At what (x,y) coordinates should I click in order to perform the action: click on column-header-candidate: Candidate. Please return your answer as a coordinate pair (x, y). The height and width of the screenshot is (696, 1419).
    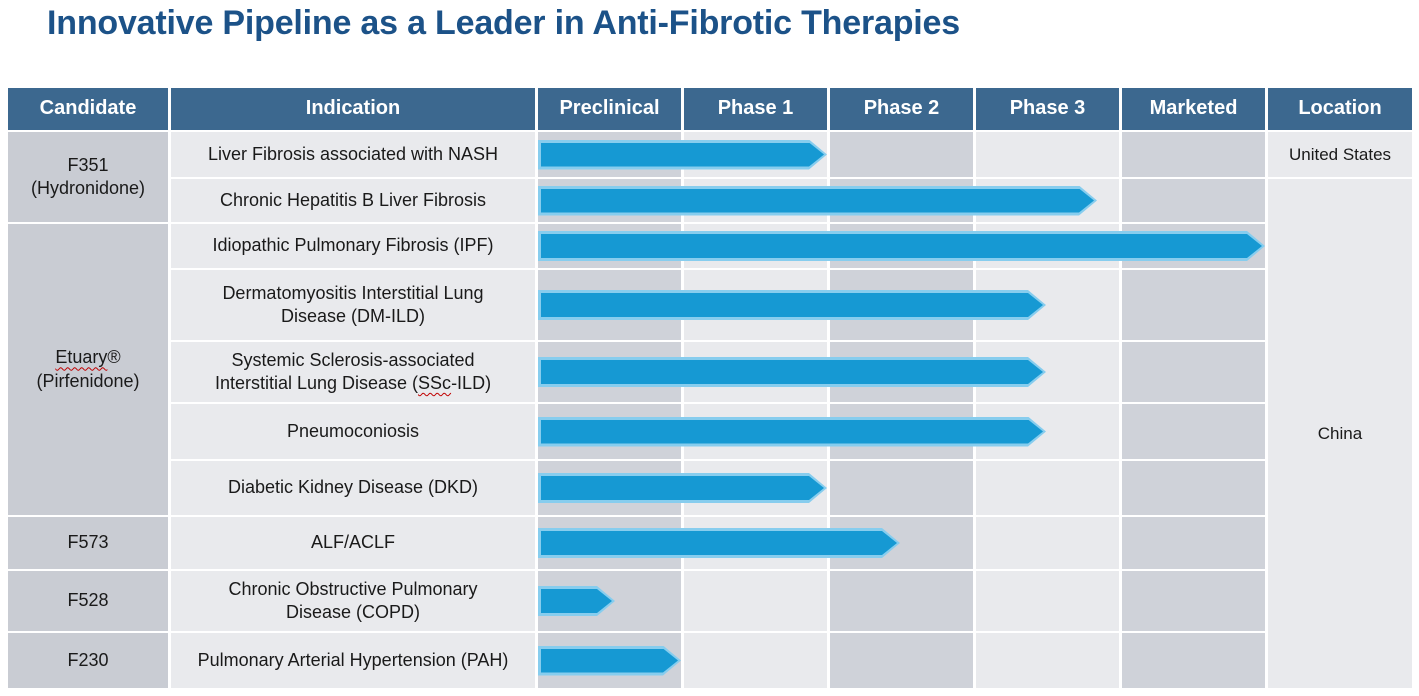
    Looking at the image, I should click on (88, 109).